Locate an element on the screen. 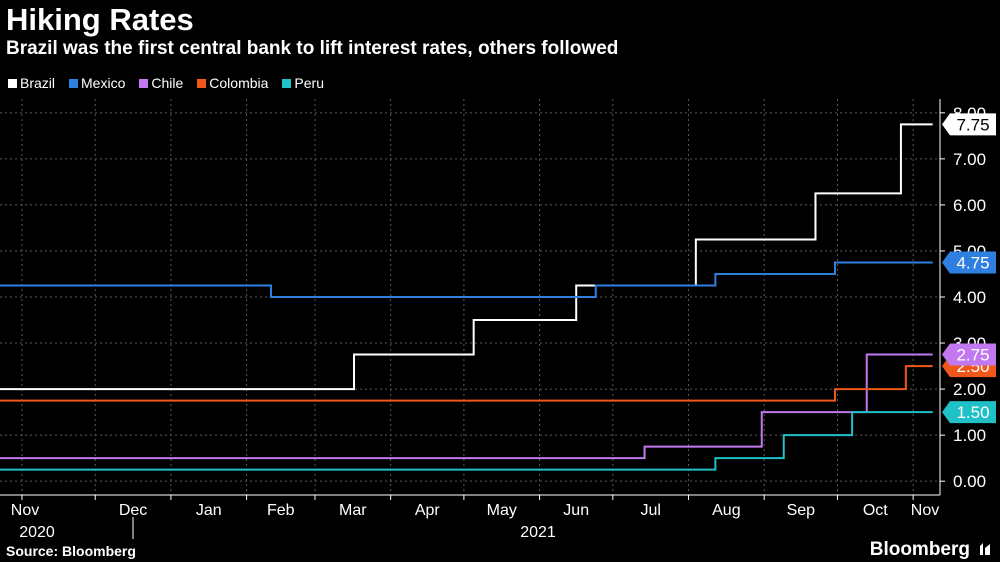 The image size is (1000, 562). end-label-chile: 2.75 is located at coordinates (969, 354).